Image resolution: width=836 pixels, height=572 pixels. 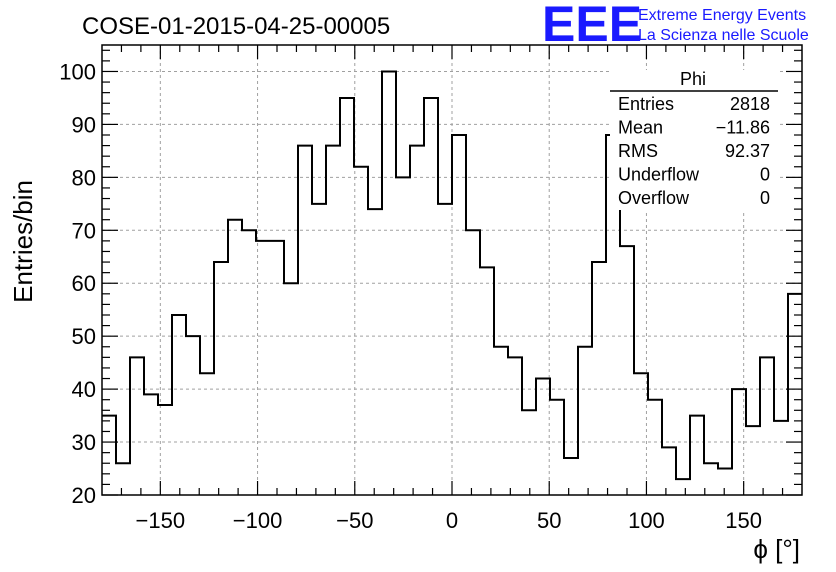 I want to click on logo-mark: EEE, so click(x=592, y=26).